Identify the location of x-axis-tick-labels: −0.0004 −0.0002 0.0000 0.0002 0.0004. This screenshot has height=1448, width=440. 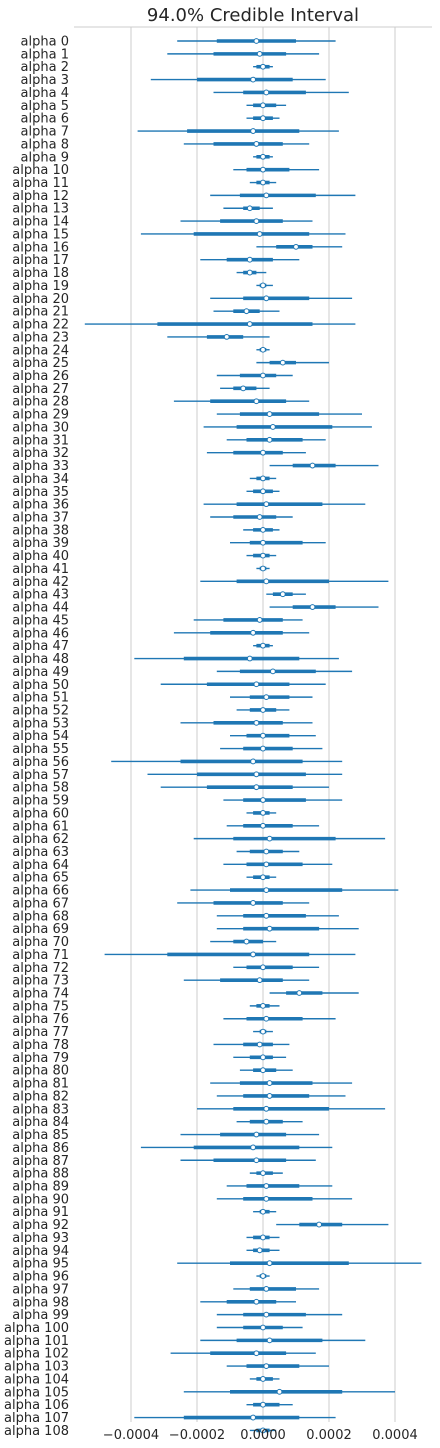
(260, 1435).